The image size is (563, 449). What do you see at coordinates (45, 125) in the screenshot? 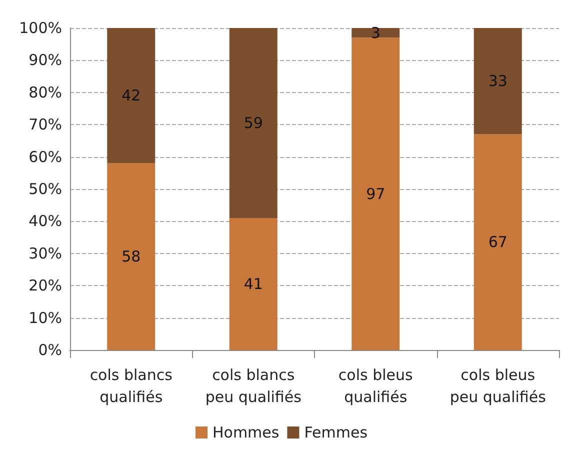
I see `y-tick-label: 70%` at bounding box center [45, 125].